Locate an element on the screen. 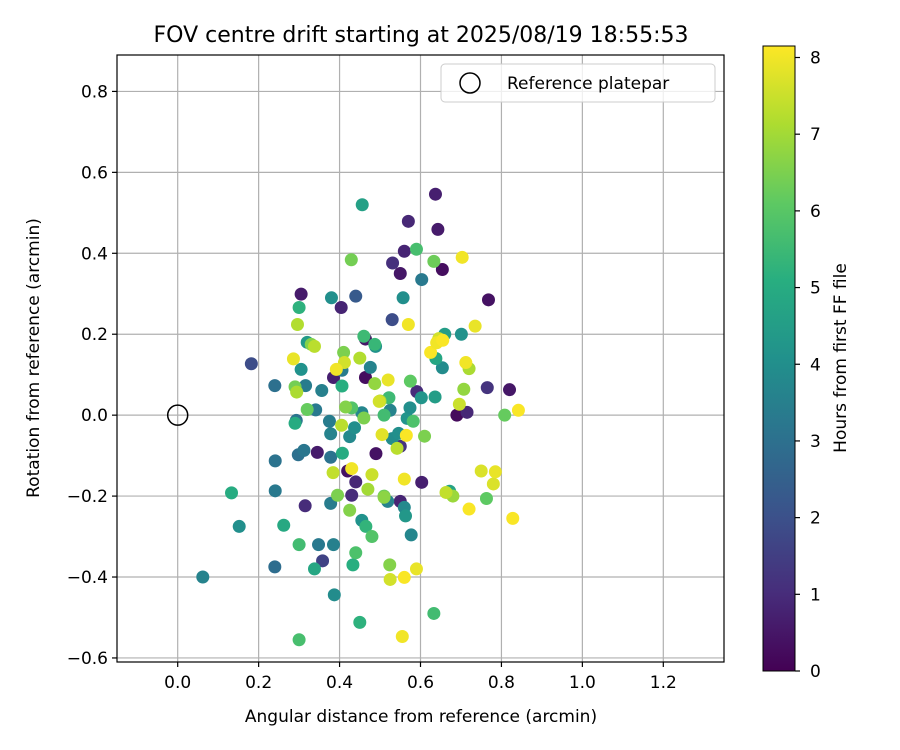 The width and height of the screenshot is (900, 750). colorbar-label: Hours from first FF file is located at coordinates (841, 358).